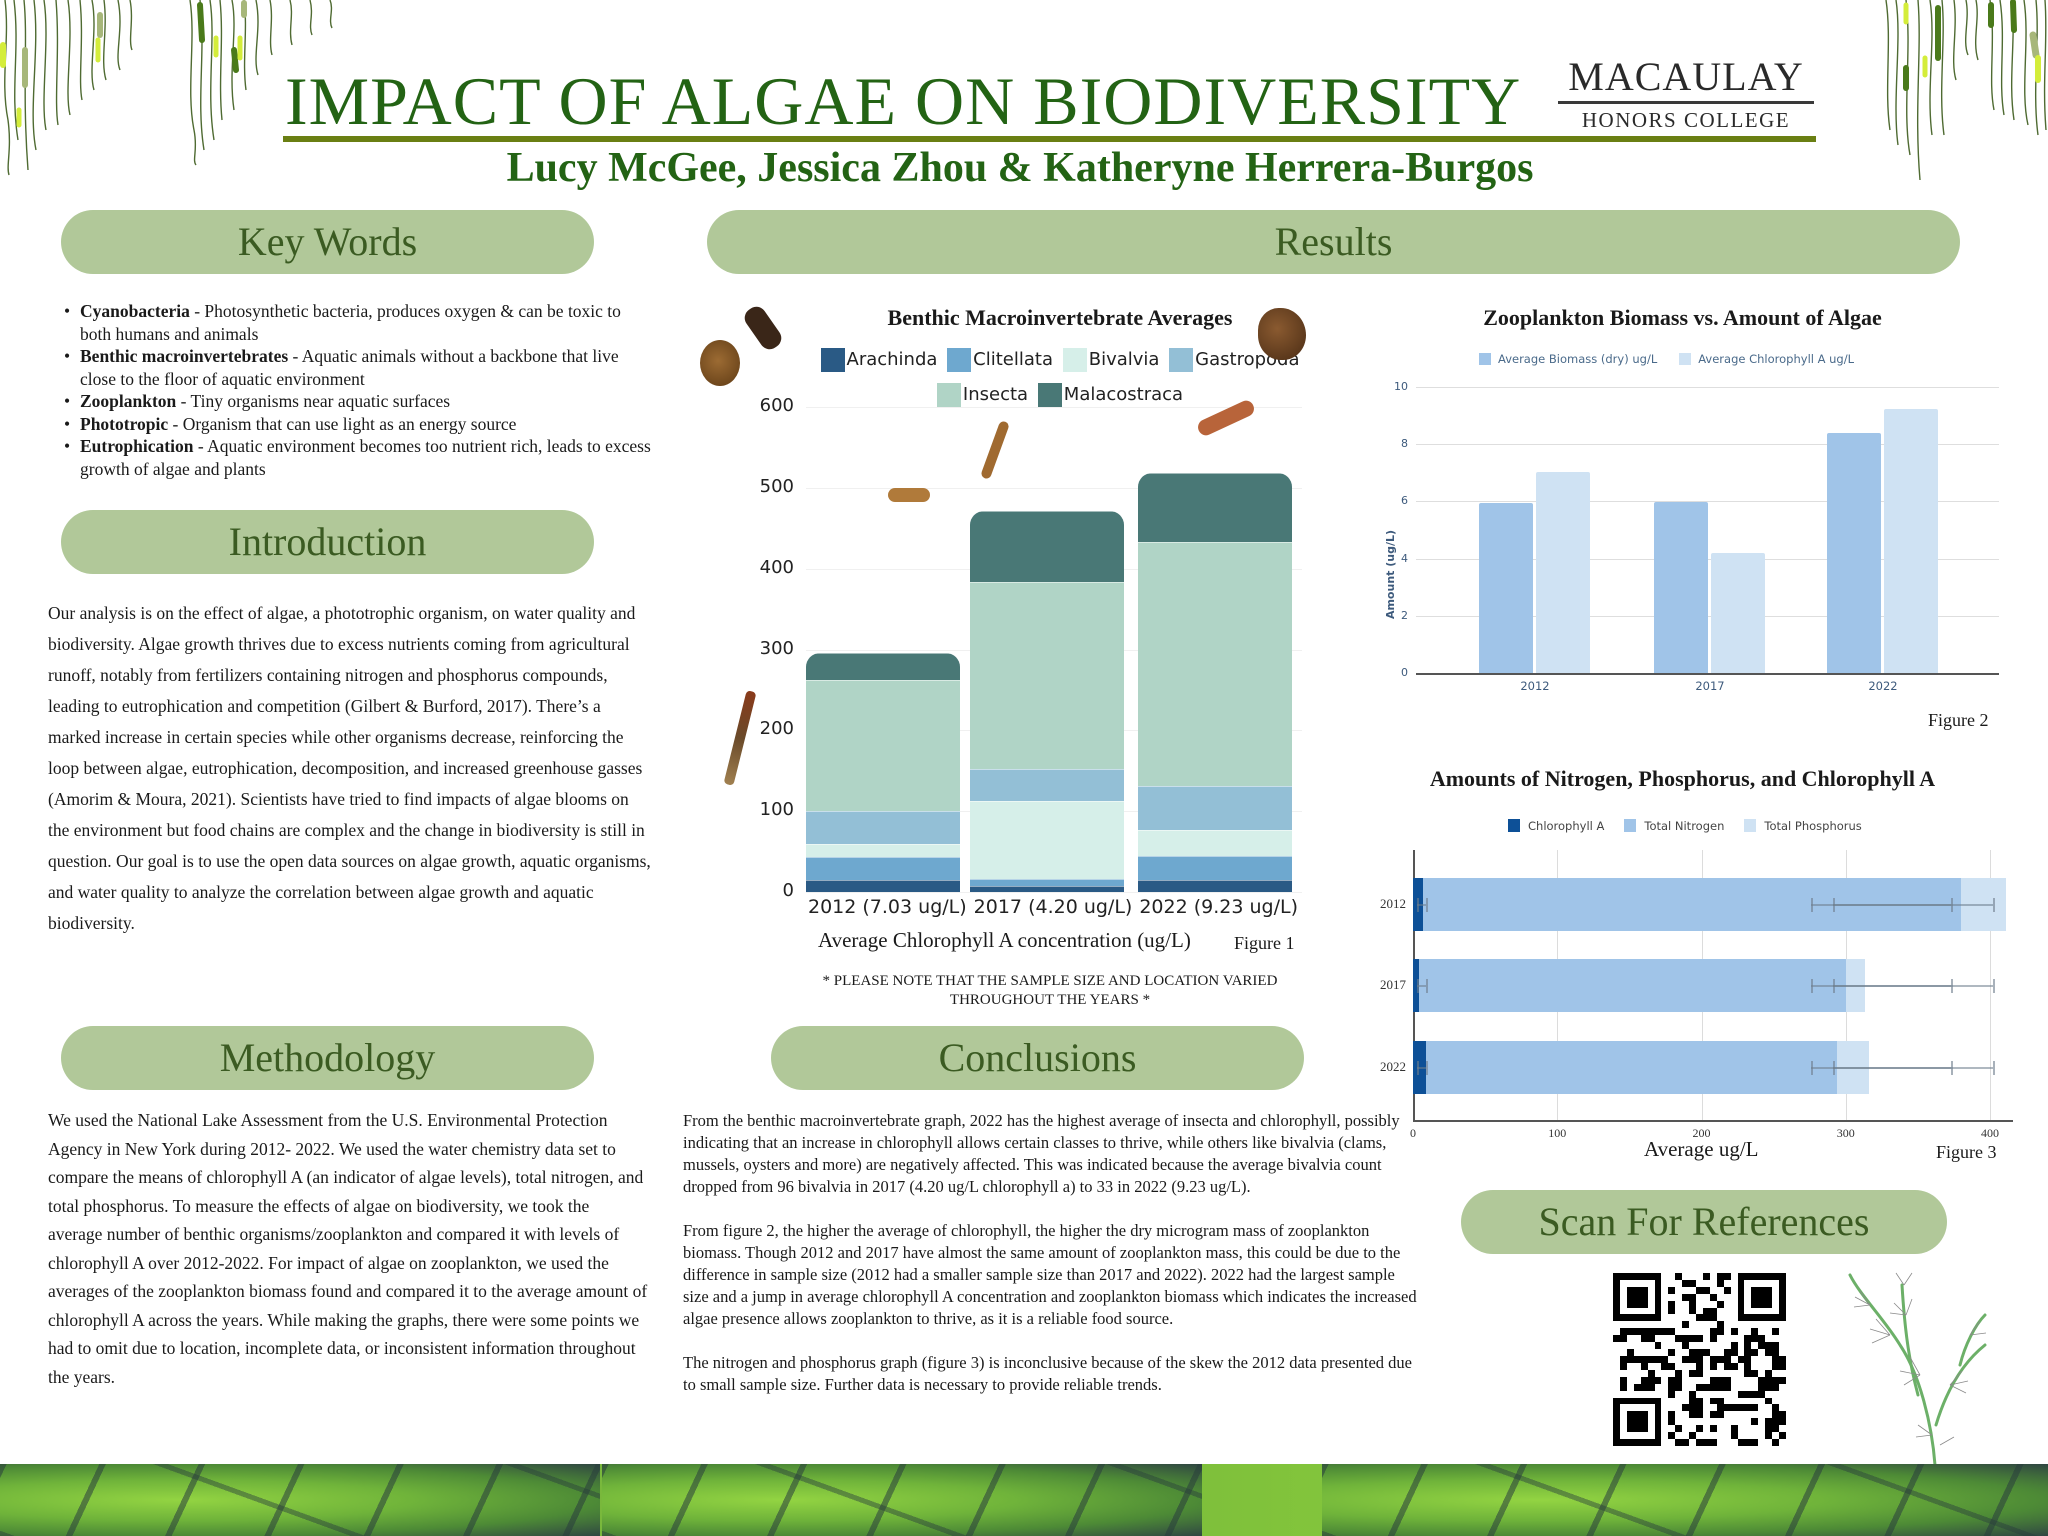  Describe the element at coordinates (1699, 1359) in the screenshot. I see `qr-code-icon` at that location.